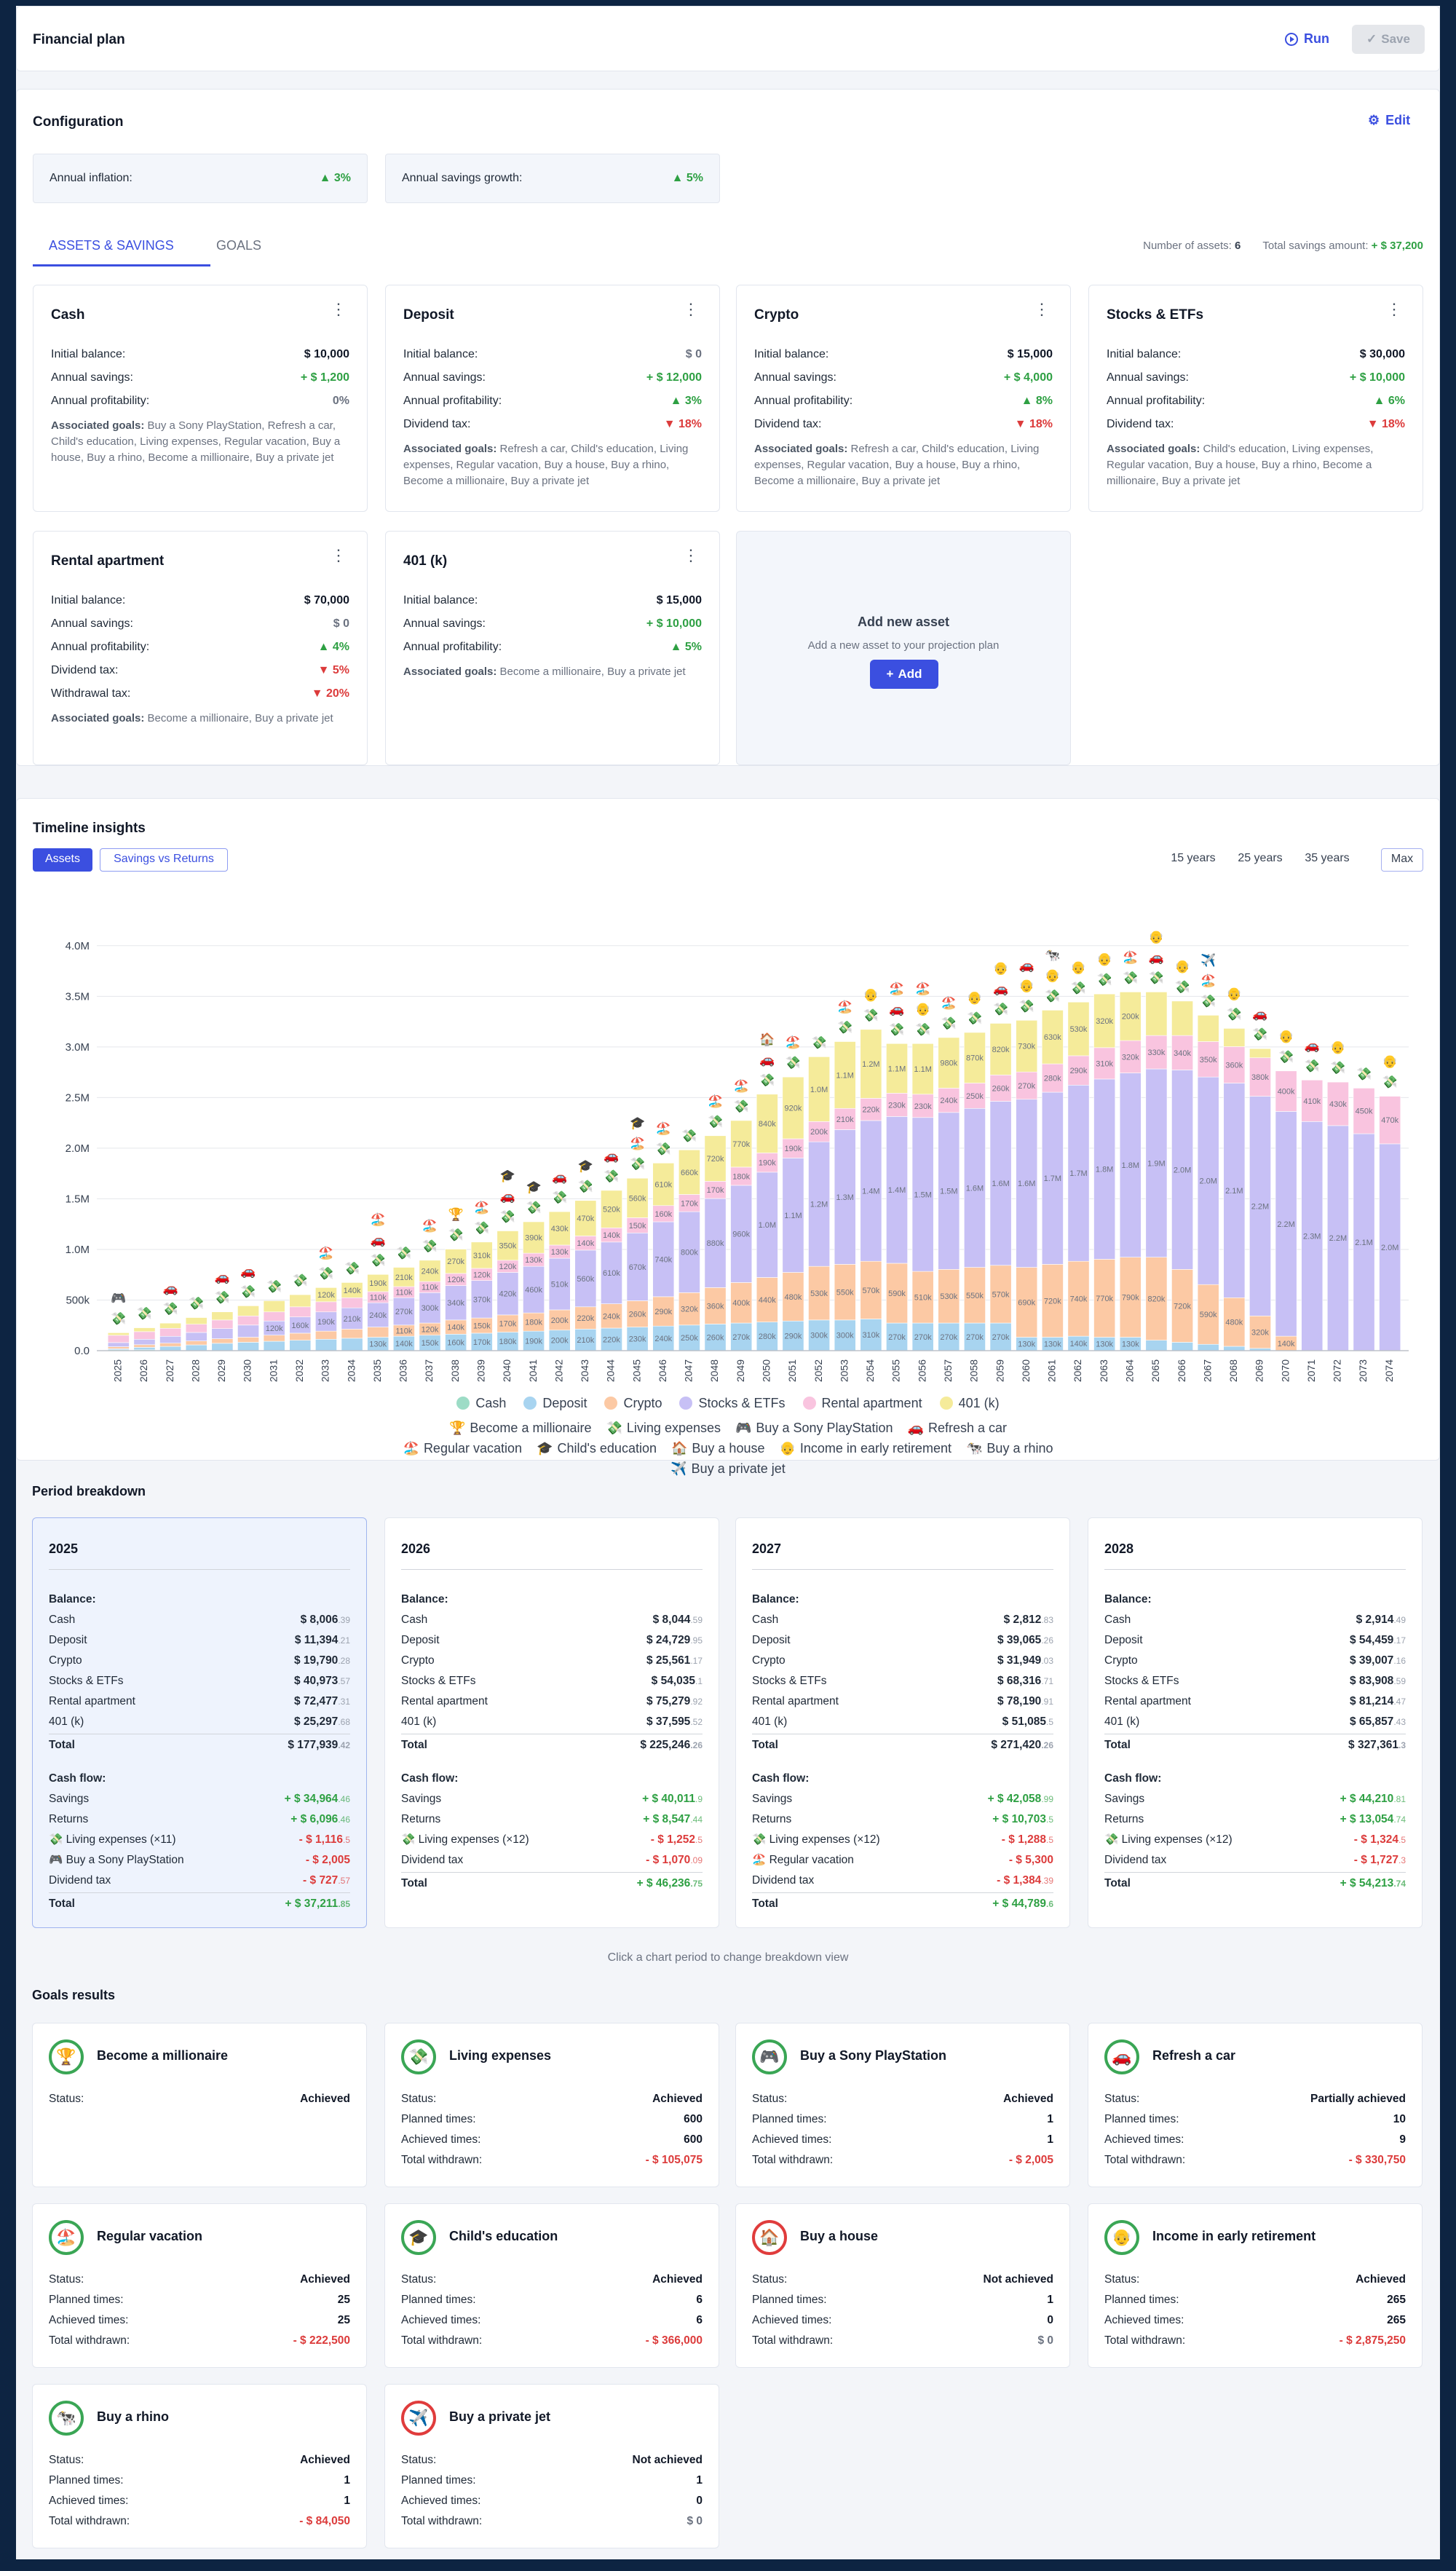  What do you see at coordinates (62, 860) in the screenshot?
I see `mode-assets-button: Assets` at bounding box center [62, 860].